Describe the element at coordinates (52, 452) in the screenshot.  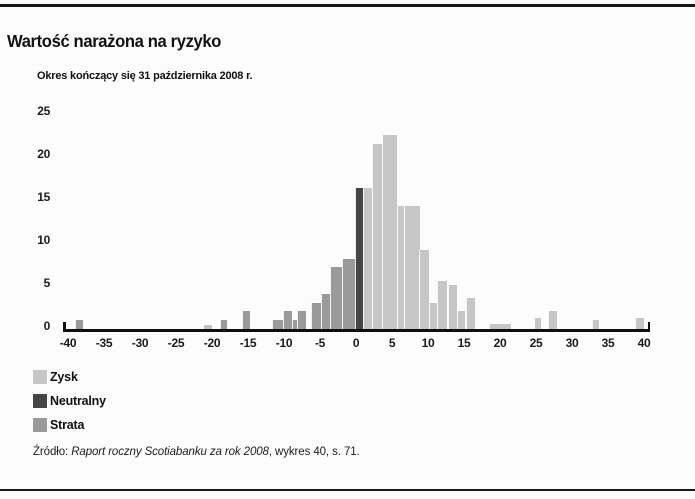
I see `source-prefix: Źródło:` at that location.